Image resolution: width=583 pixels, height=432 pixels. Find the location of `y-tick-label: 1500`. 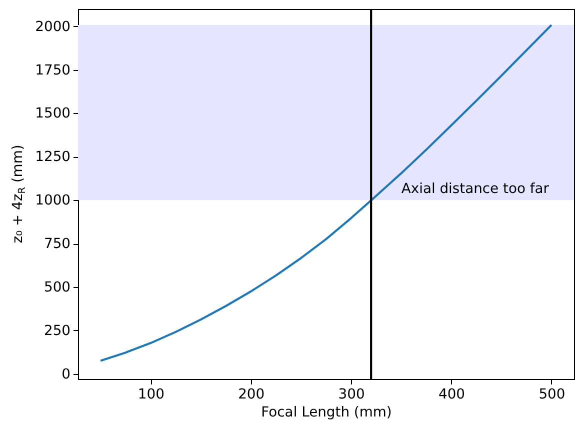

y-tick-label: 1500 is located at coordinates (52, 114).